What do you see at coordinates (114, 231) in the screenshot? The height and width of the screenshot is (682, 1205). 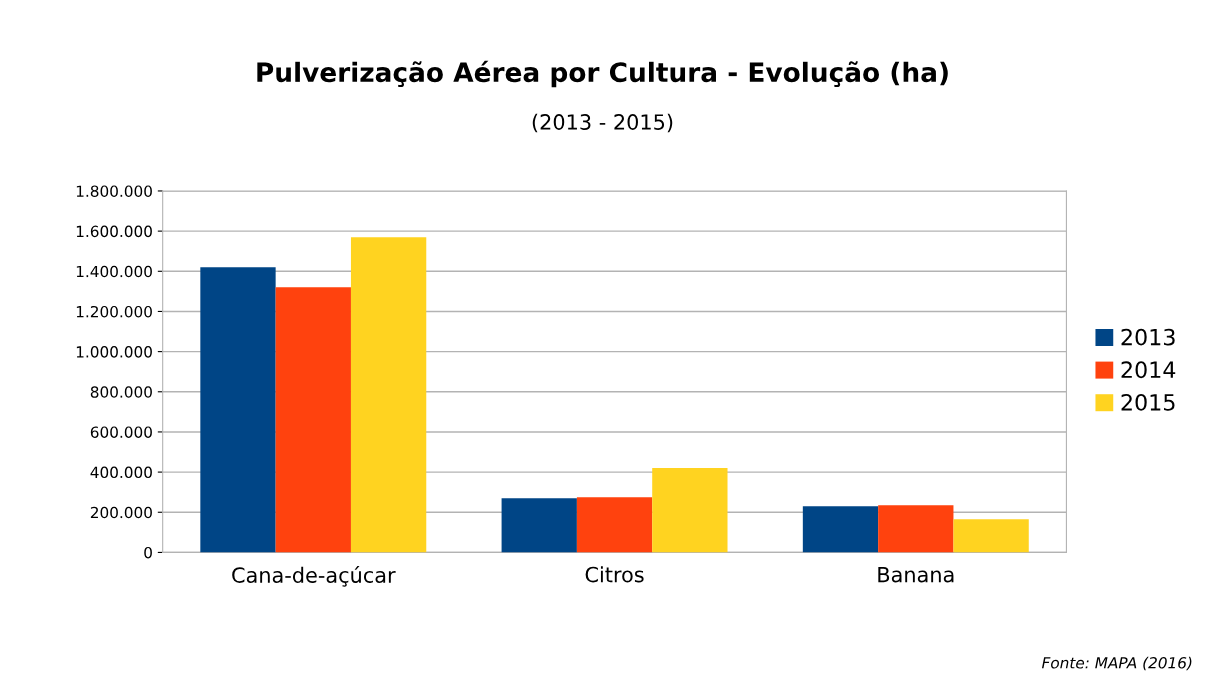 I see `y-tick-label: 1.600.000` at bounding box center [114, 231].